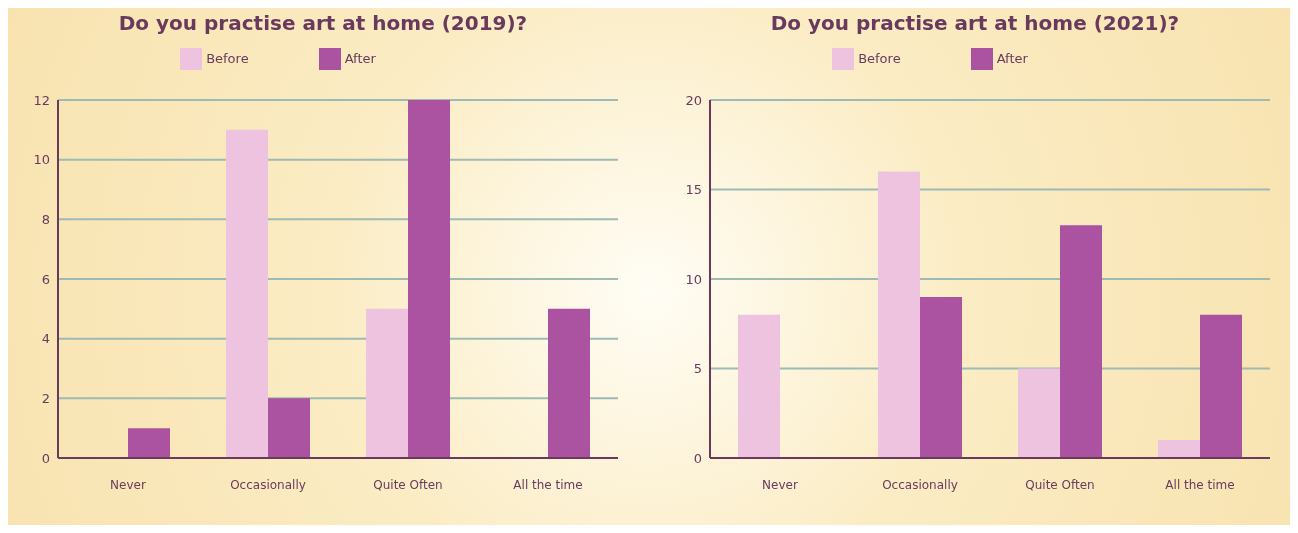  What do you see at coordinates (323, 23) in the screenshot?
I see `chart-title: Do you practise art at home (2019)?` at bounding box center [323, 23].